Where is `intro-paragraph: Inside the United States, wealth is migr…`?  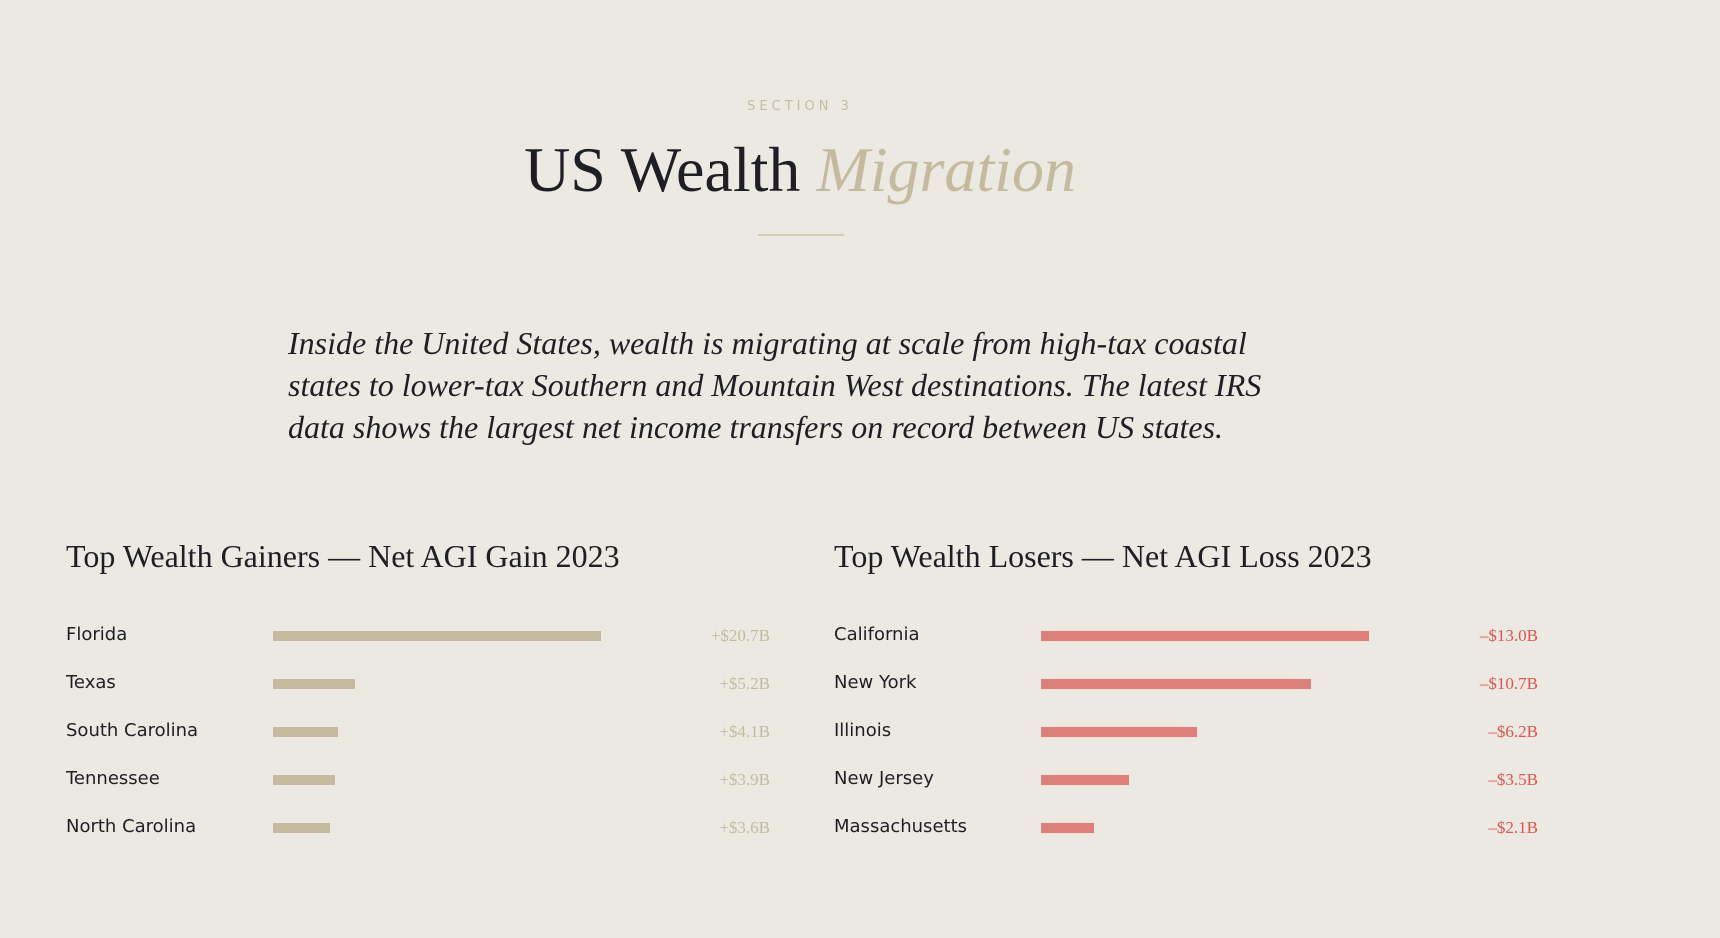
intro-paragraph: Inside the United States, wealth is migr… is located at coordinates (775, 385).